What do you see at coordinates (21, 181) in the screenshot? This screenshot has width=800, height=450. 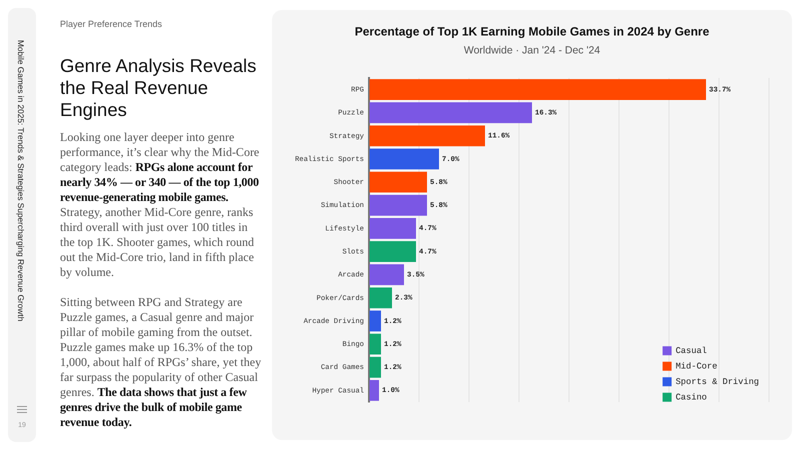 I see `text: Mobile Games in 2025: Trends & Strategies Supercharging Revenue Growth` at bounding box center [21, 181].